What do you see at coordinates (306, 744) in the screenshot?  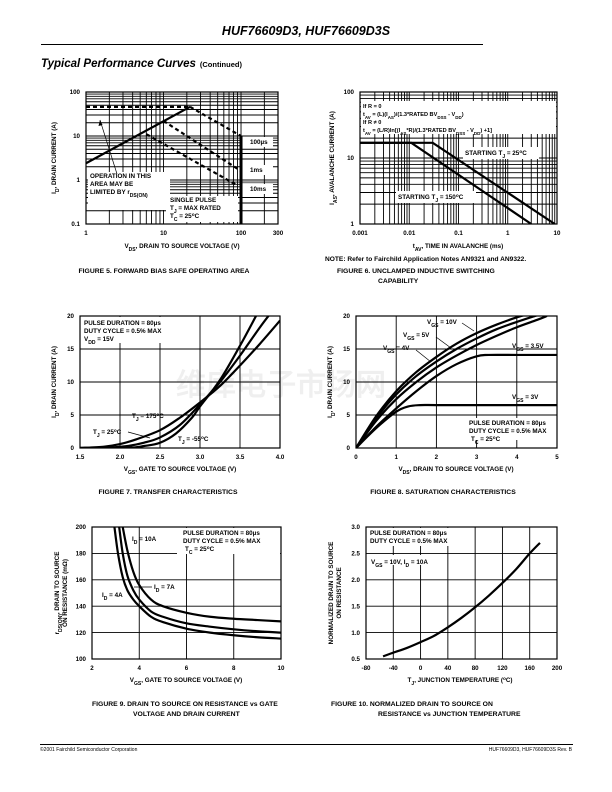 I see `footer-rule` at bounding box center [306, 744].